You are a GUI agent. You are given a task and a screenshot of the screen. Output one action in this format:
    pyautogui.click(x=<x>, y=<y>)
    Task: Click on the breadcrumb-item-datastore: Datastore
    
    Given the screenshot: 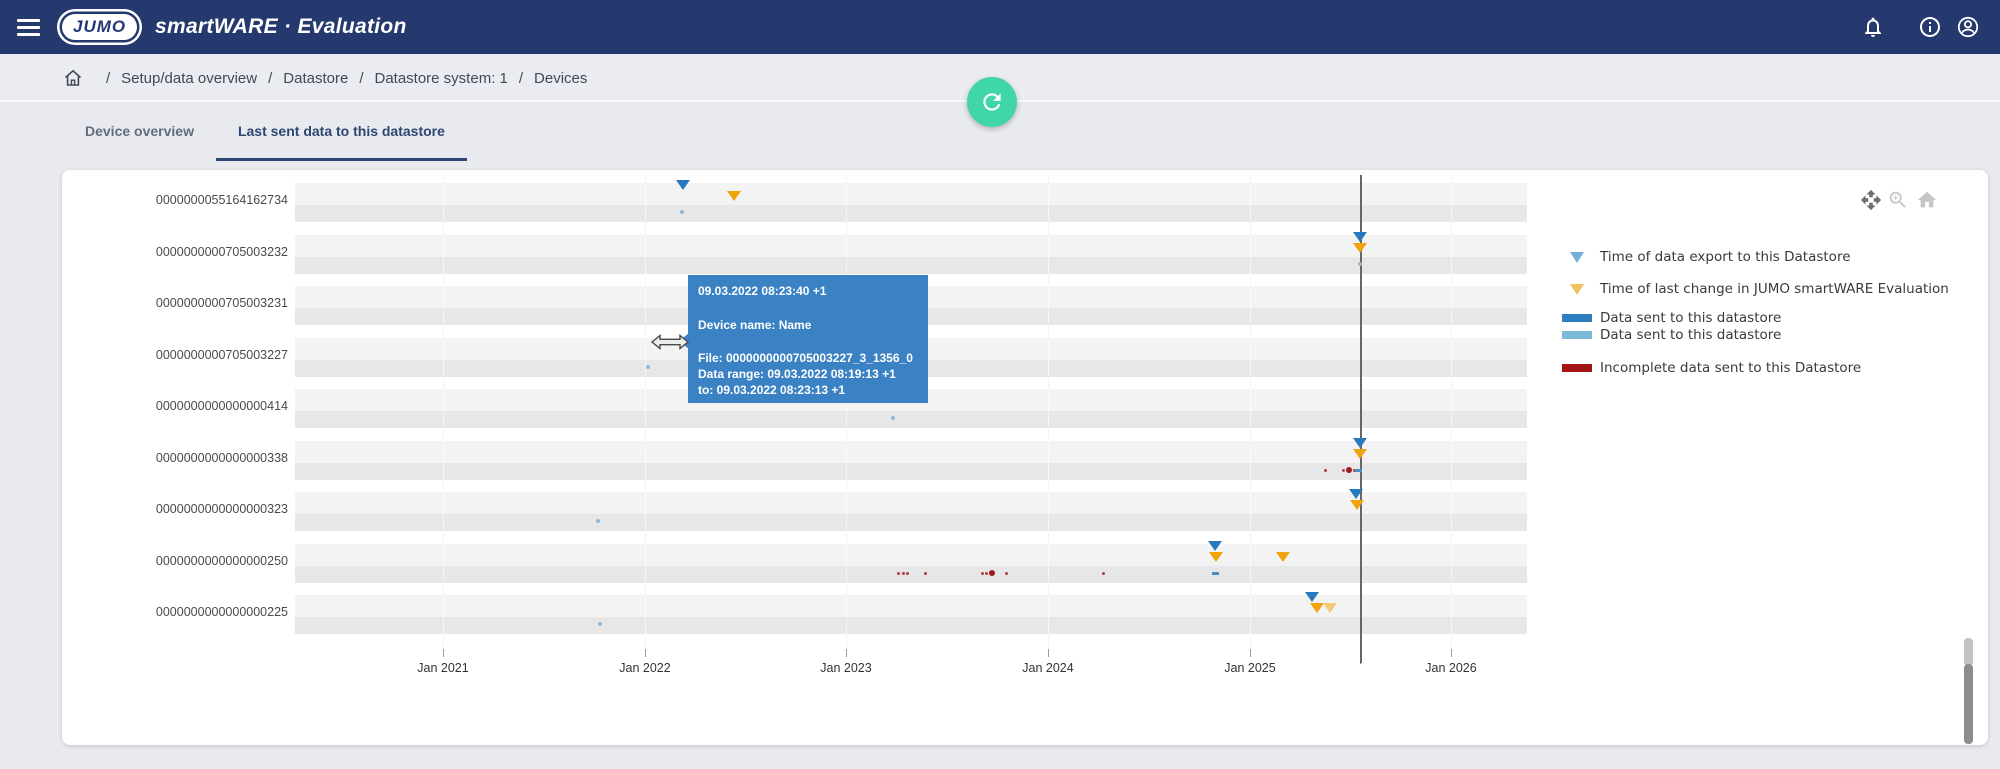 What is the action you would take?
    pyautogui.click(x=316, y=78)
    